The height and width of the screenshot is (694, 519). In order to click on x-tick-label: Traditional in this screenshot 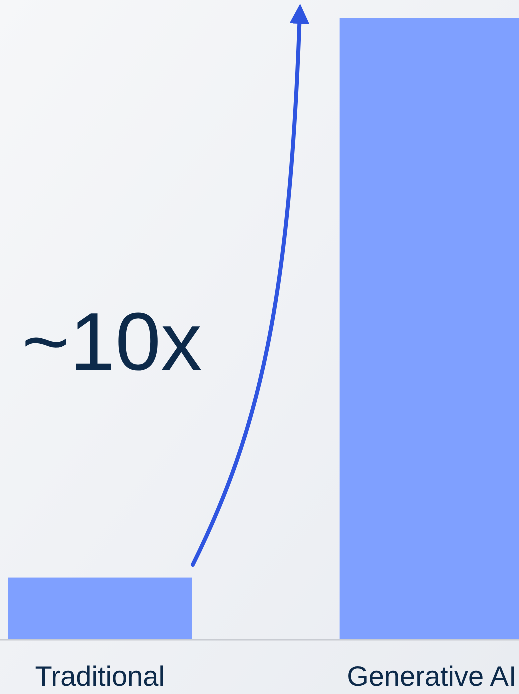, I will do `click(100, 676)`.